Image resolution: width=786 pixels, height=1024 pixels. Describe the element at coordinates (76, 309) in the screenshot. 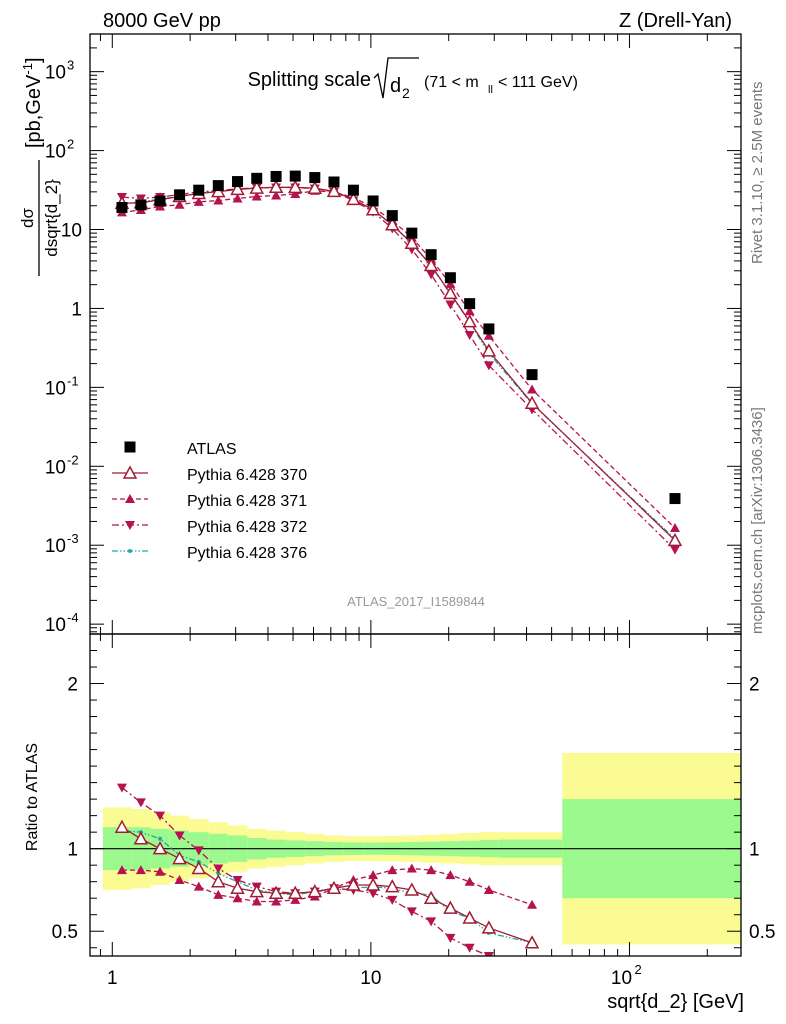

I see `y-tick-label: 1` at that location.